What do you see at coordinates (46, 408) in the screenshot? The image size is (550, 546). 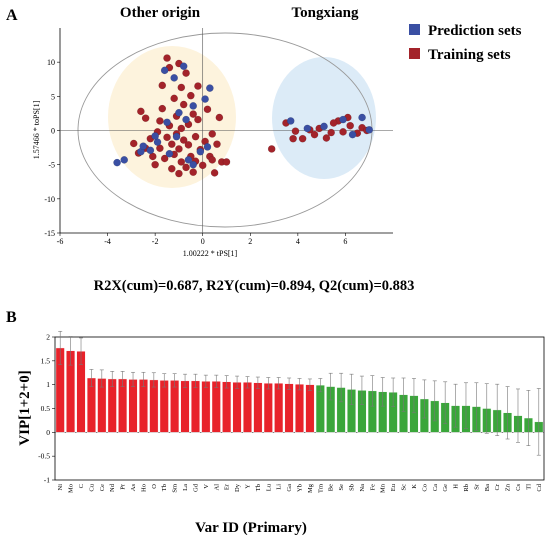 I see `vip-y-tick-label: 0.5` at bounding box center [46, 408].